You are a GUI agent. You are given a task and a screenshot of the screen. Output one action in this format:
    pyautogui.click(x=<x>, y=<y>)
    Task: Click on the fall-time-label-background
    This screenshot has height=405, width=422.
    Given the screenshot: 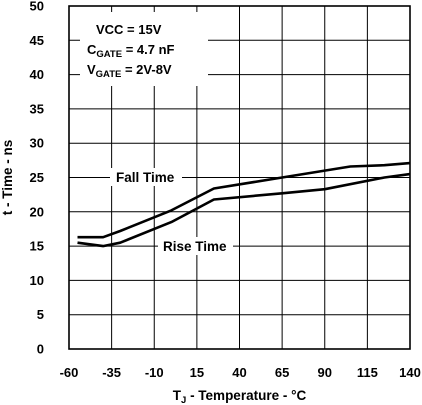 What is the action you would take?
    pyautogui.click(x=146, y=177)
    